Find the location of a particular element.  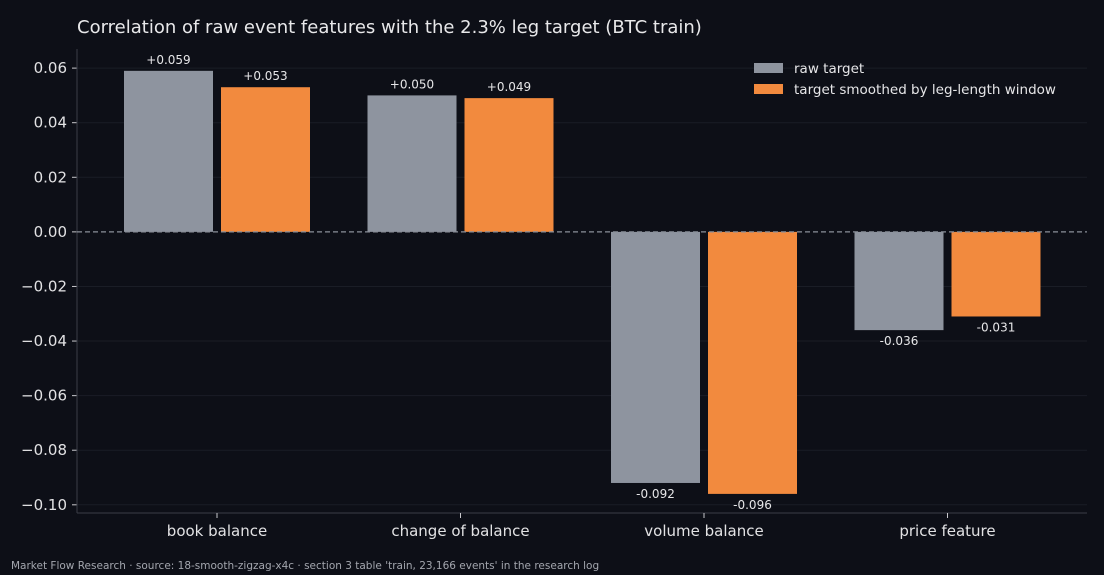

bar-value-label: +0.053 is located at coordinates (265, 76).